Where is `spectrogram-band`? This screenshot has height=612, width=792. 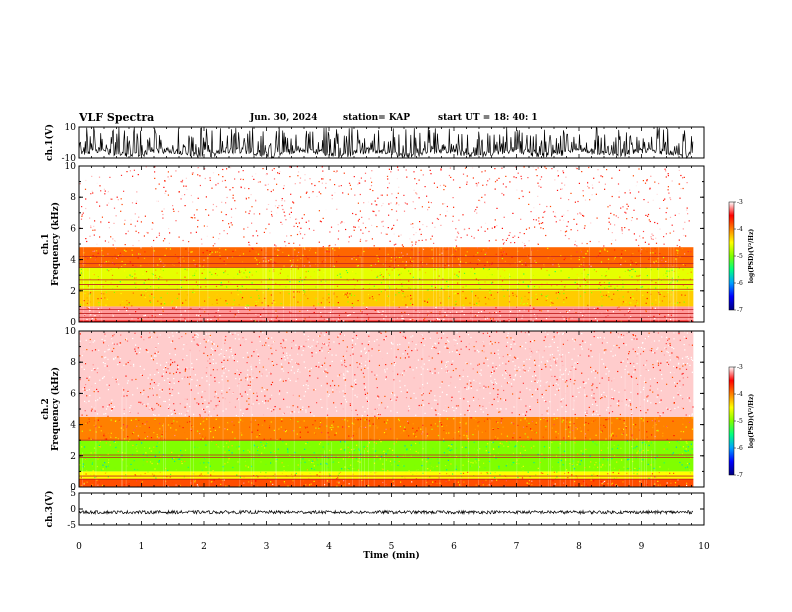
spectrogram-band is located at coordinates (386, 321).